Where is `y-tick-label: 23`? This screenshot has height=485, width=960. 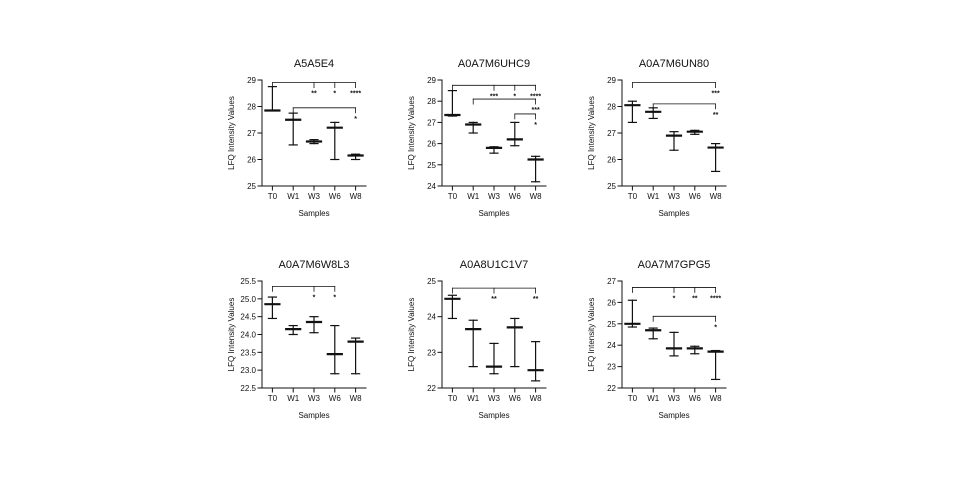
y-tick-label: 23 is located at coordinates (431, 352).